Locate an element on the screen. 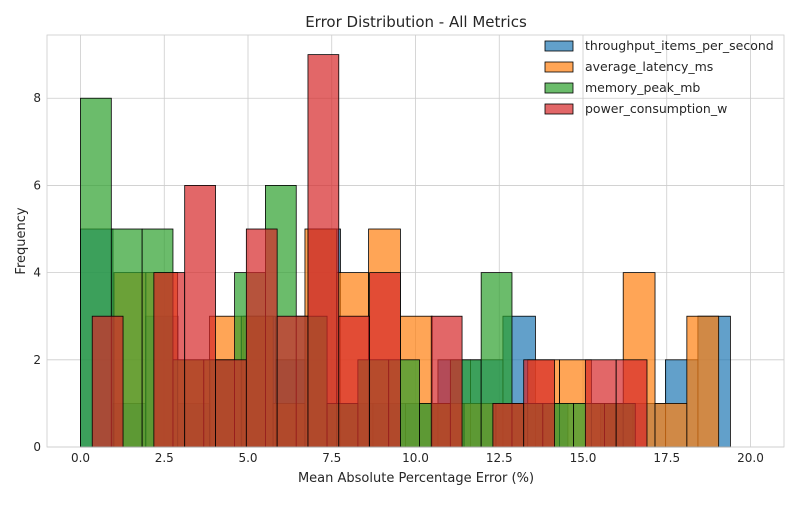  chart-title: Error Distribution - All Metrics is located at coordinates (416, 22).